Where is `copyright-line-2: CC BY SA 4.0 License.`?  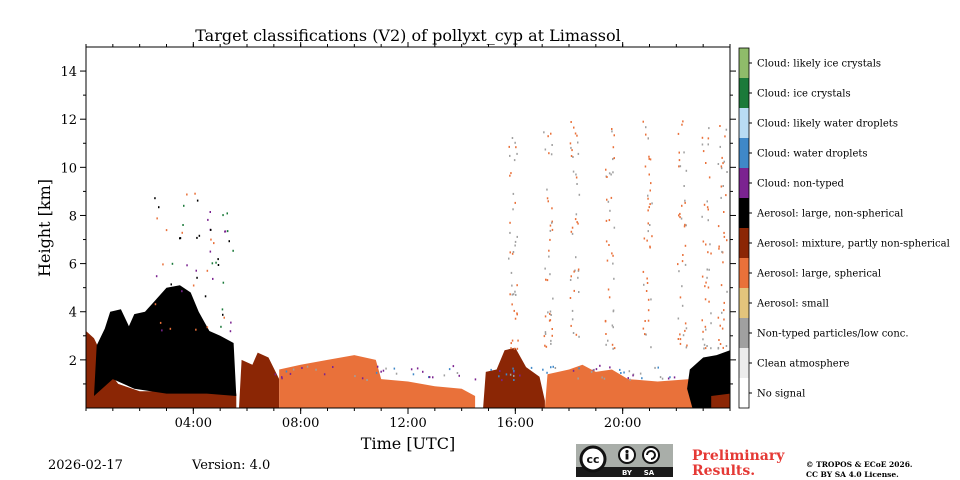 copyright-line-2: CC BY SA 4.0 License. is located at coordinates (852, 474).